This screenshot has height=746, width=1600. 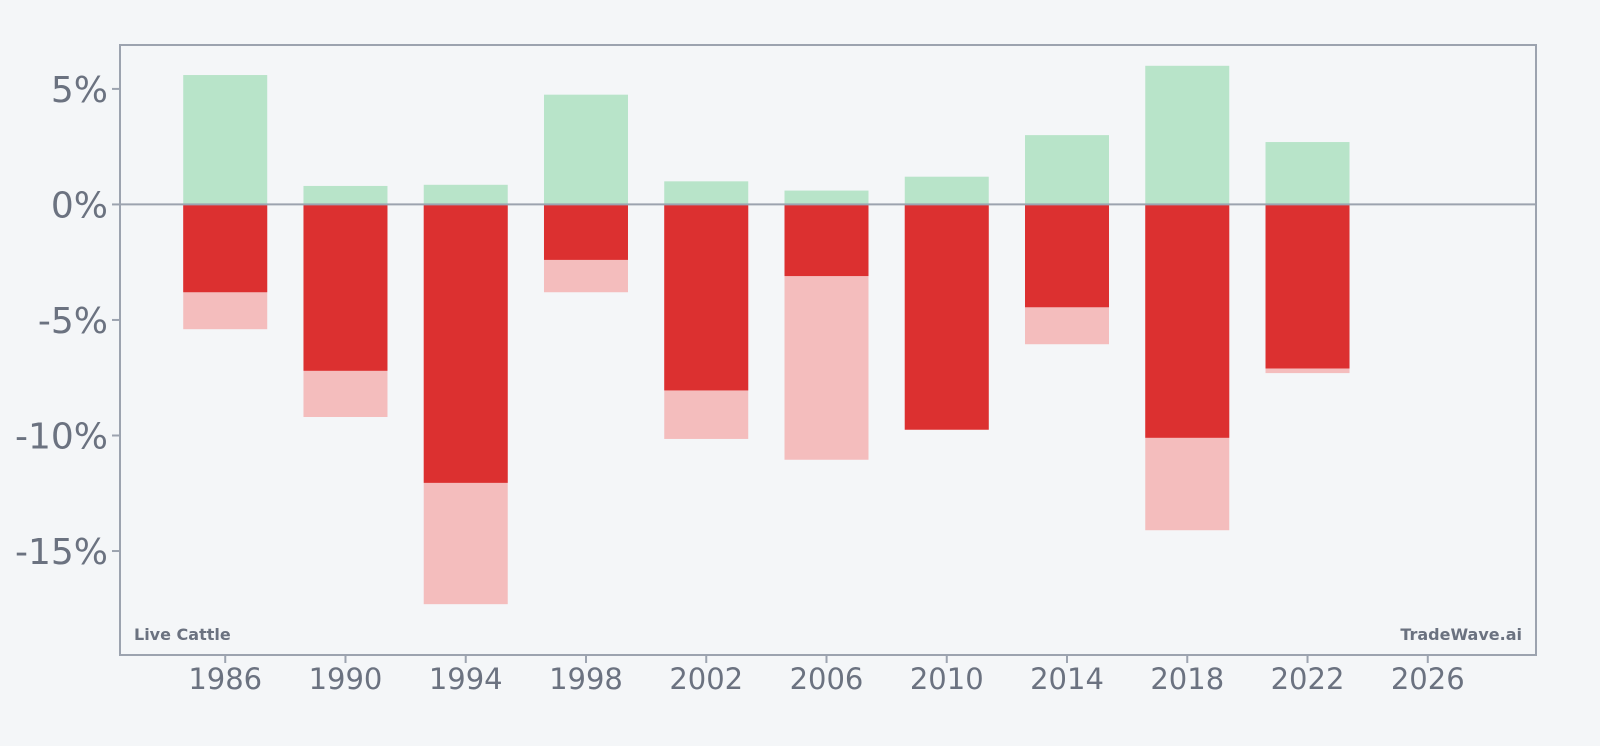 I want to click on x-tick-label: 2026, so click(x=1428, y=679).